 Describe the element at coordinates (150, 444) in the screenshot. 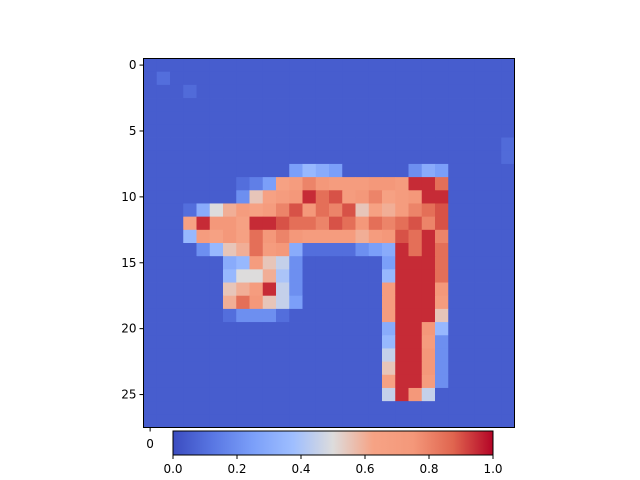

I see `x-tick-label: 0` at that location.